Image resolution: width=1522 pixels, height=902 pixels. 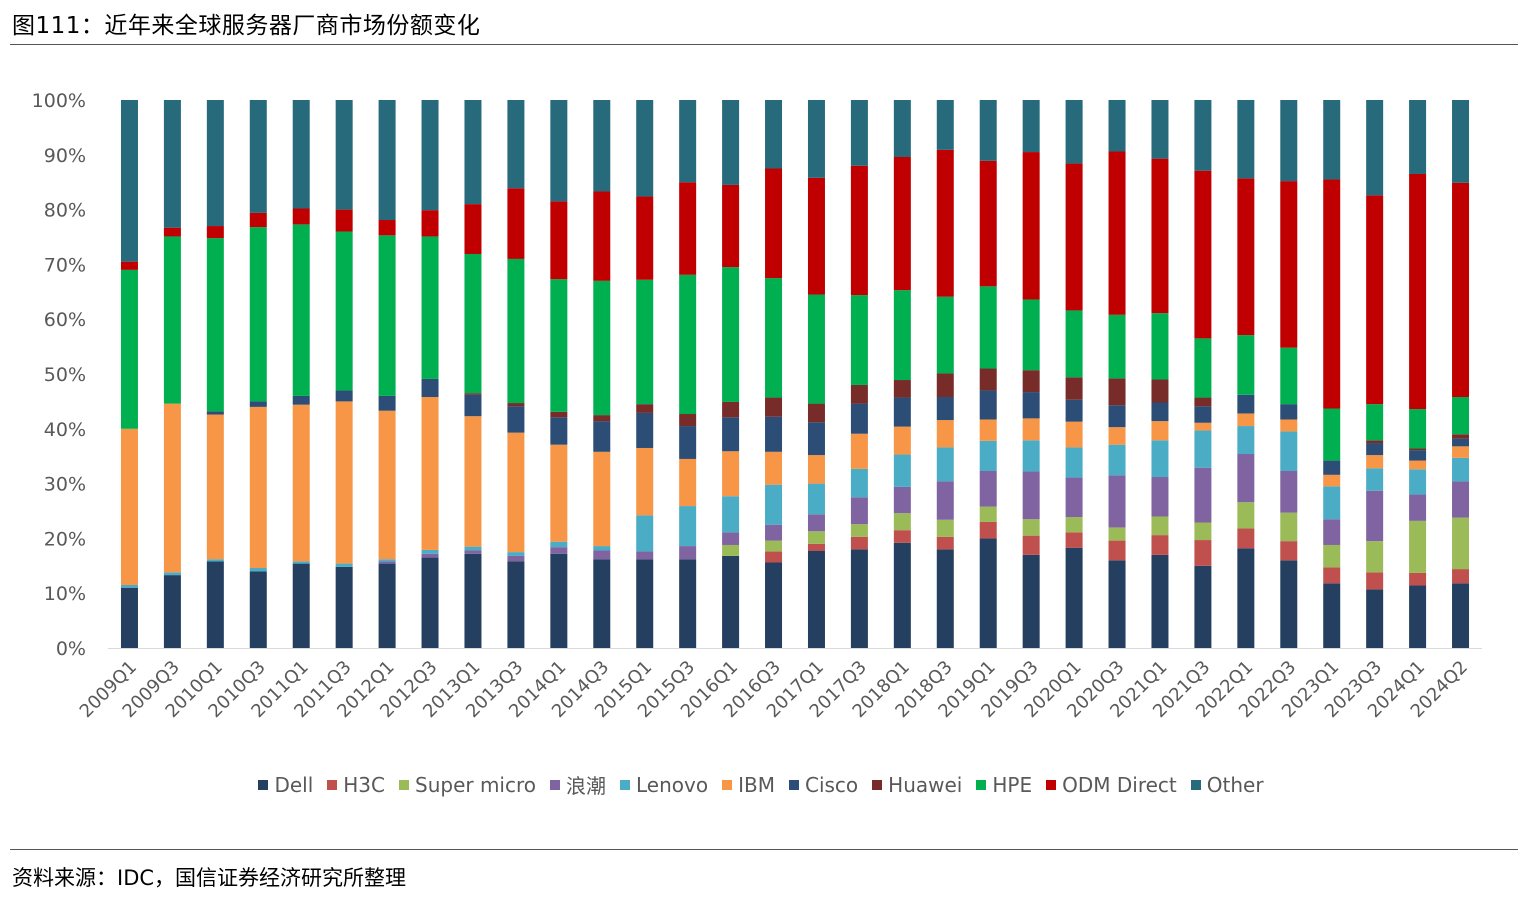 What do you see at coordinates (645, 374) in the screenshot?
I see `bar-stack-2015Q1` at bounding box center [645, 374].